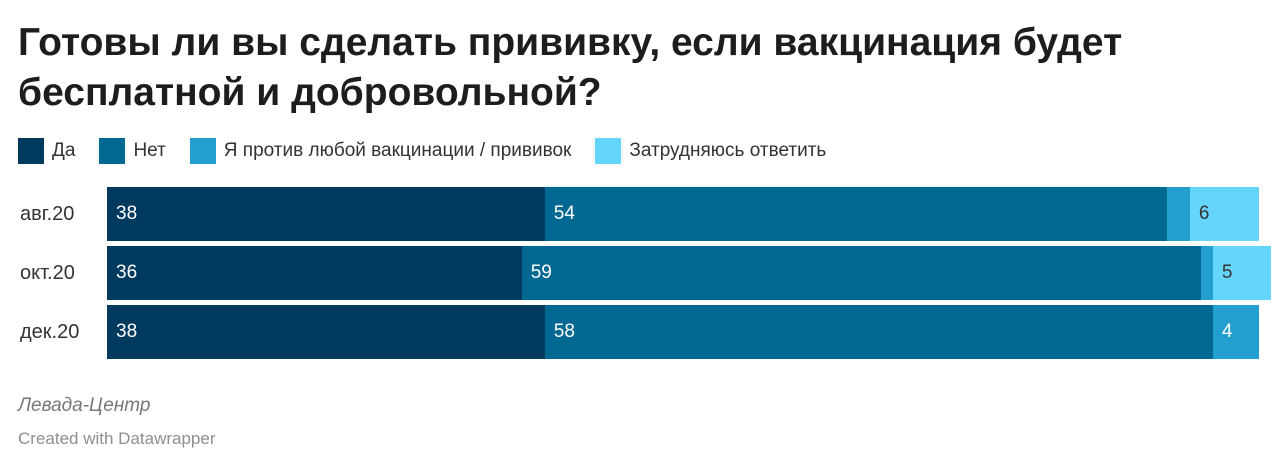 Image resolution: width=1280 pixels, height=471 pixels. What do you see at coordinates (1227, 331) in the screenshot?
I see `data-label: 4` at bounding box center [1227, 331].